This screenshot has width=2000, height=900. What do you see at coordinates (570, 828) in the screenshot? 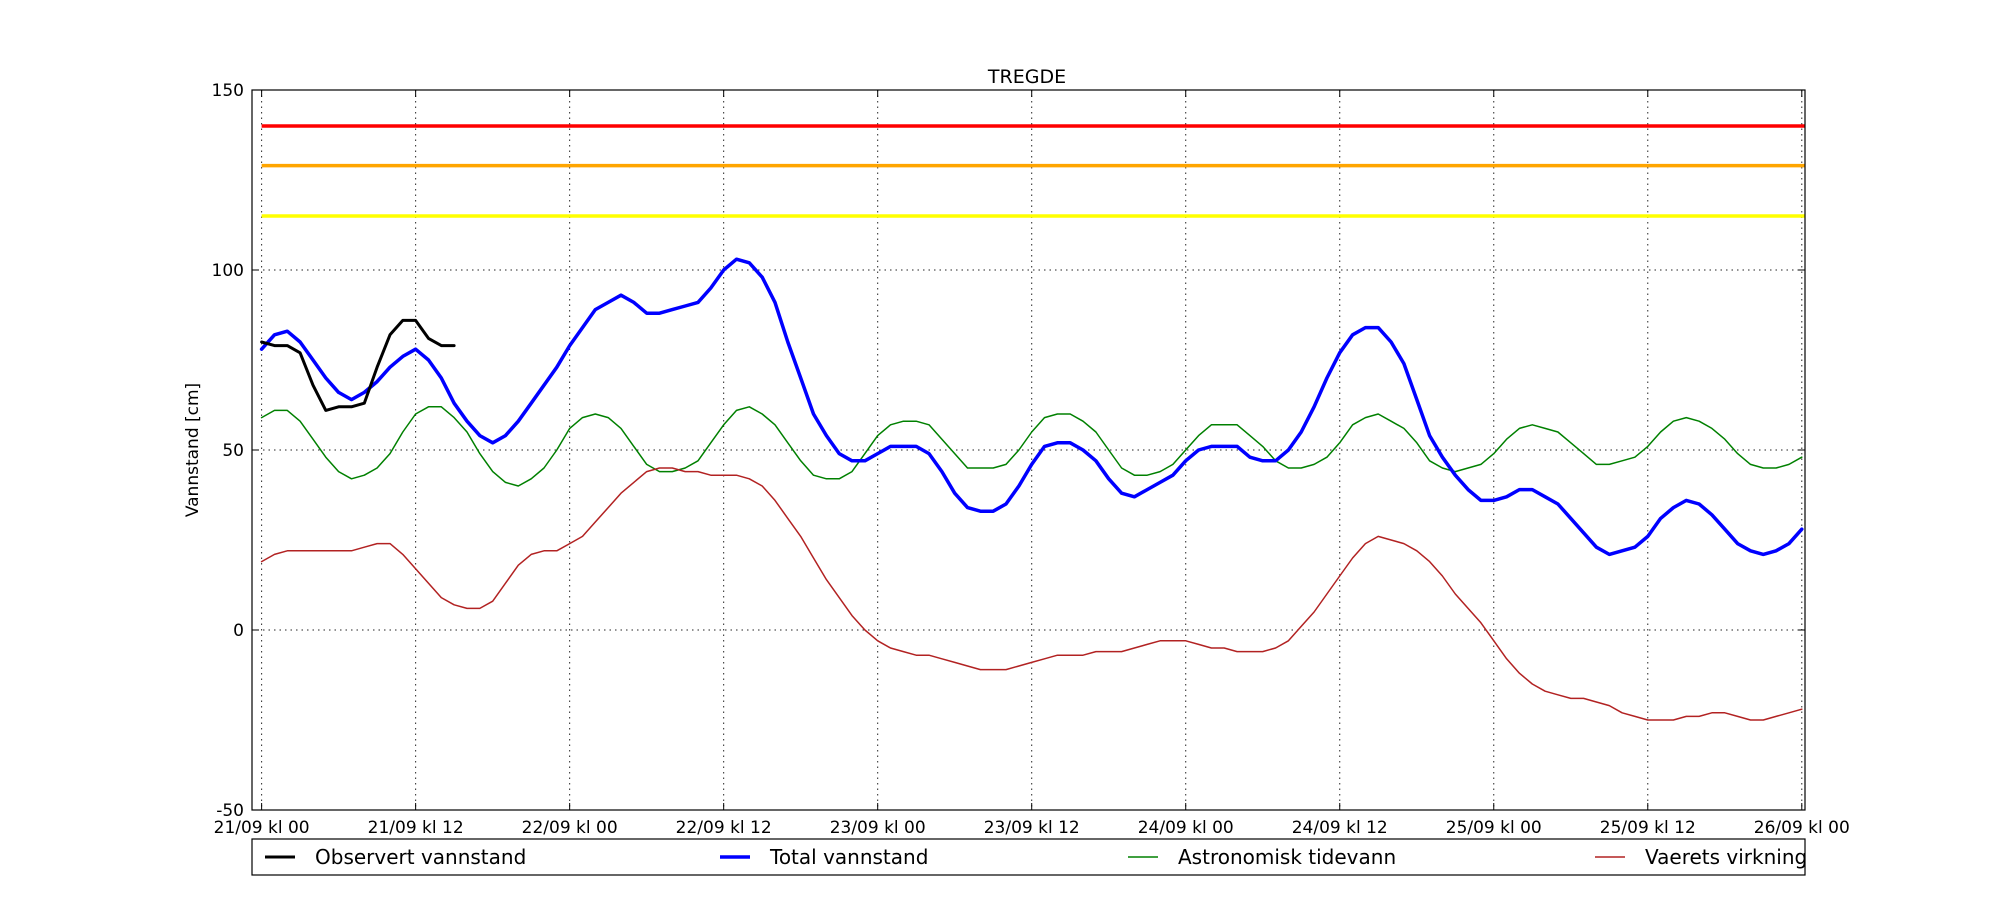
I see `x-tick-label: 22/09 kl 00` at bounding box center [570, 828].